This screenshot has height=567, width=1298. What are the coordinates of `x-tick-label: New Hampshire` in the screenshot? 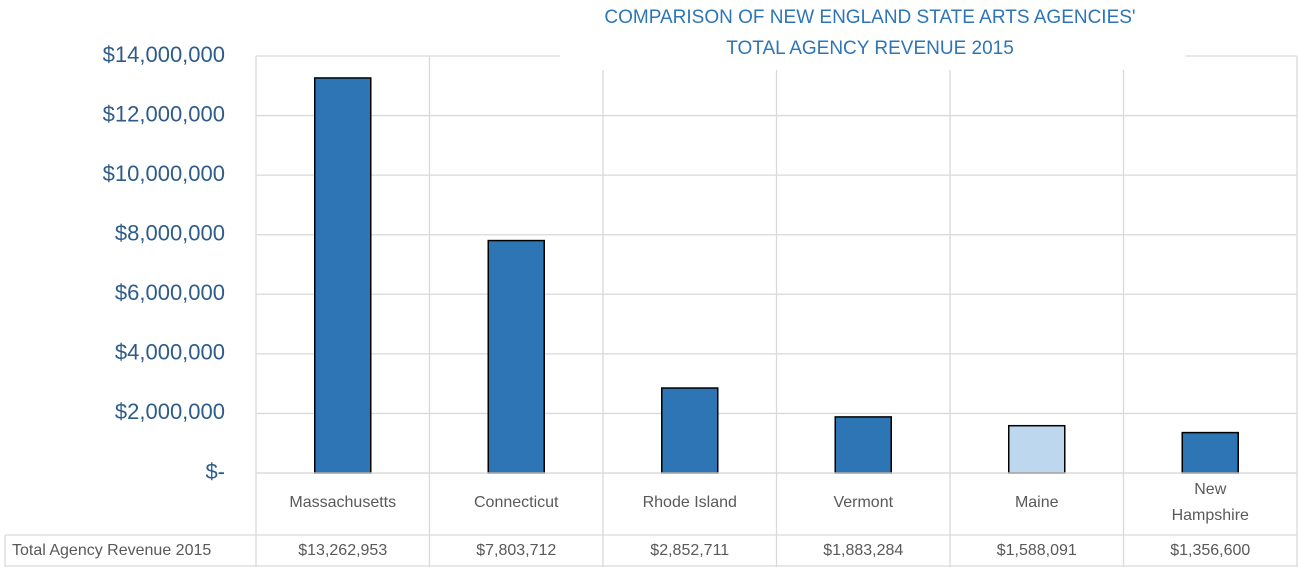 It's located at (1210, 502).